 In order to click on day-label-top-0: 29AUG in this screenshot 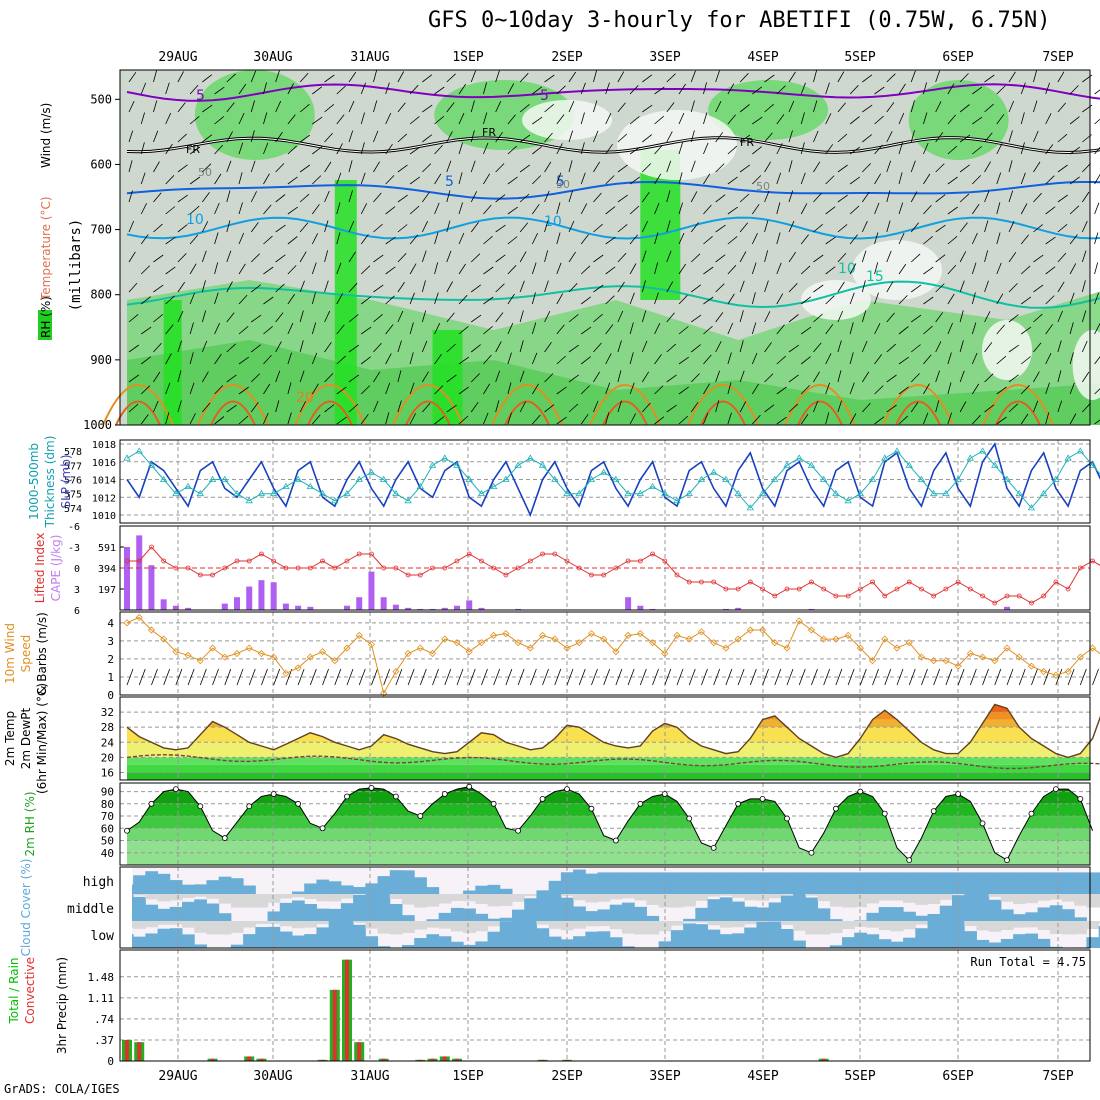, I will do `click(177, 57)`.